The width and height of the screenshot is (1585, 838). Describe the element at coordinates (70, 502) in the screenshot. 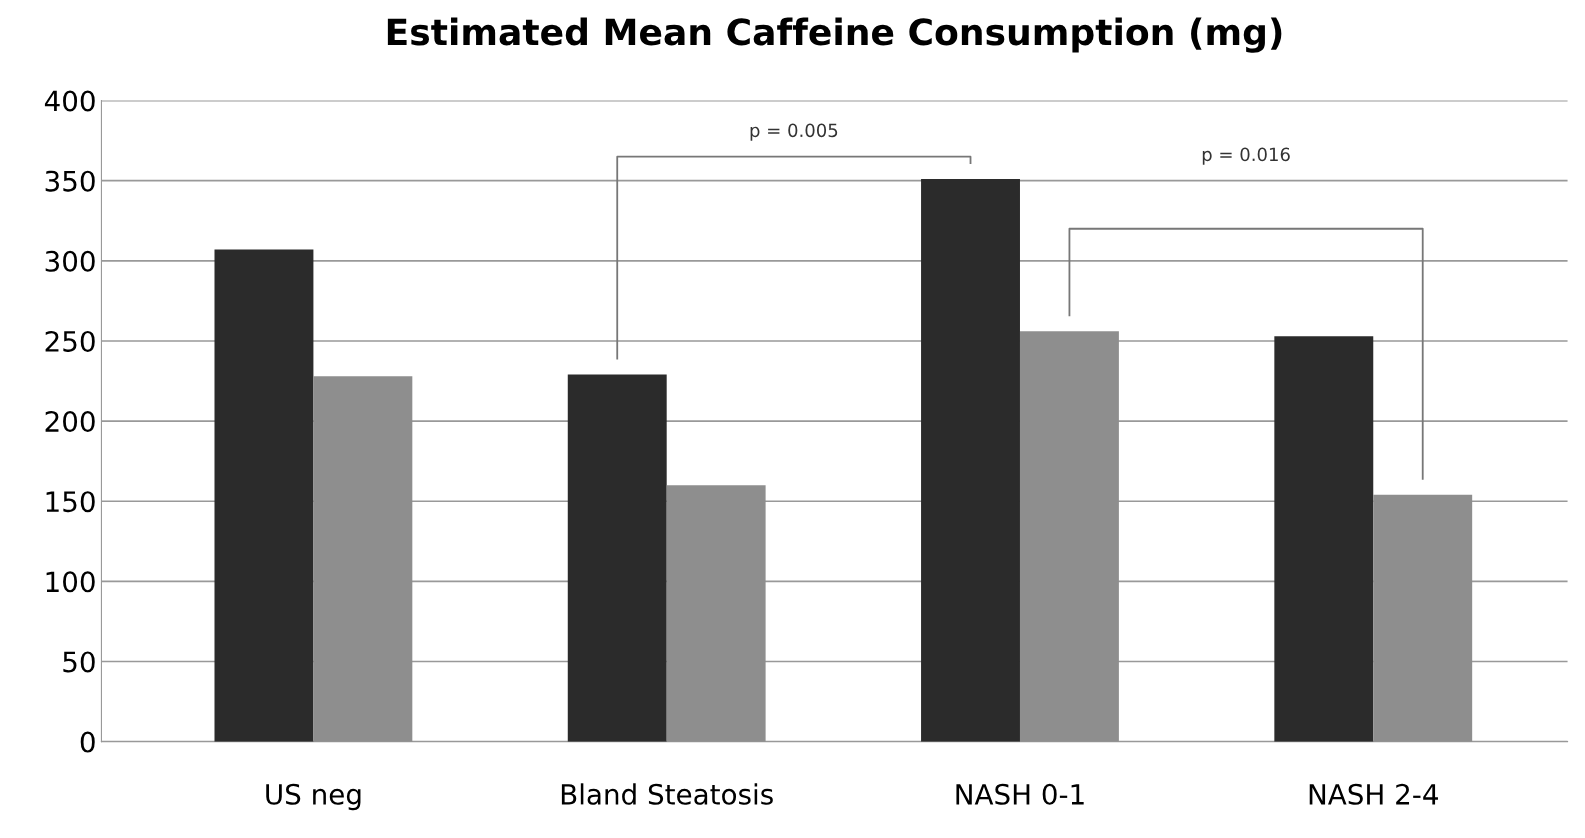

I see `y-tick-label: 150` at that location.